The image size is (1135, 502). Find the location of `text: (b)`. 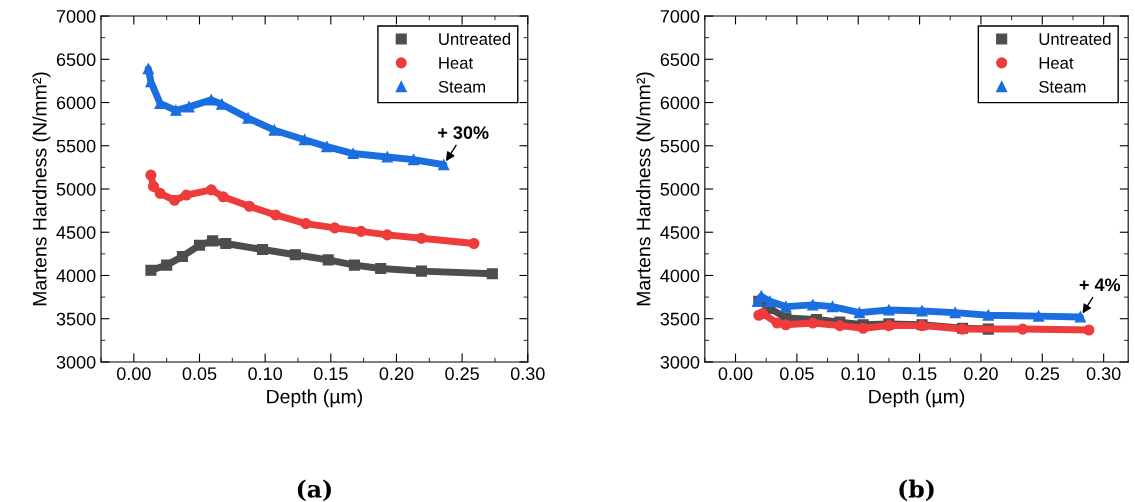

text: (b) is located at coordinates (916, 490).